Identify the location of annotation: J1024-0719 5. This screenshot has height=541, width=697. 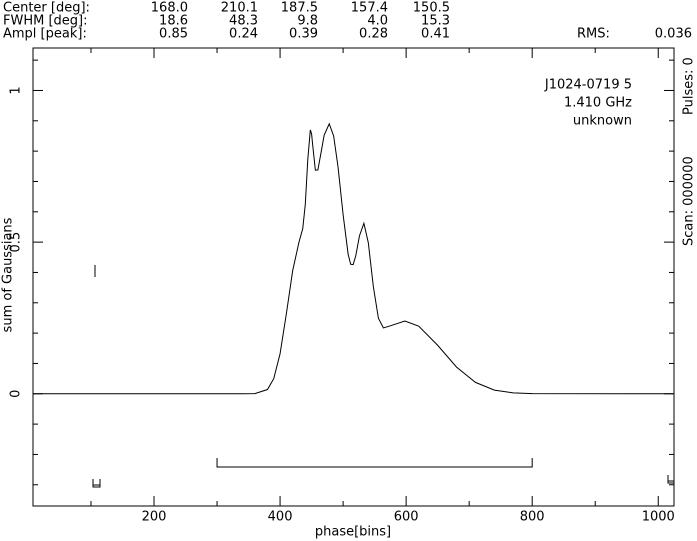
(588, 85).